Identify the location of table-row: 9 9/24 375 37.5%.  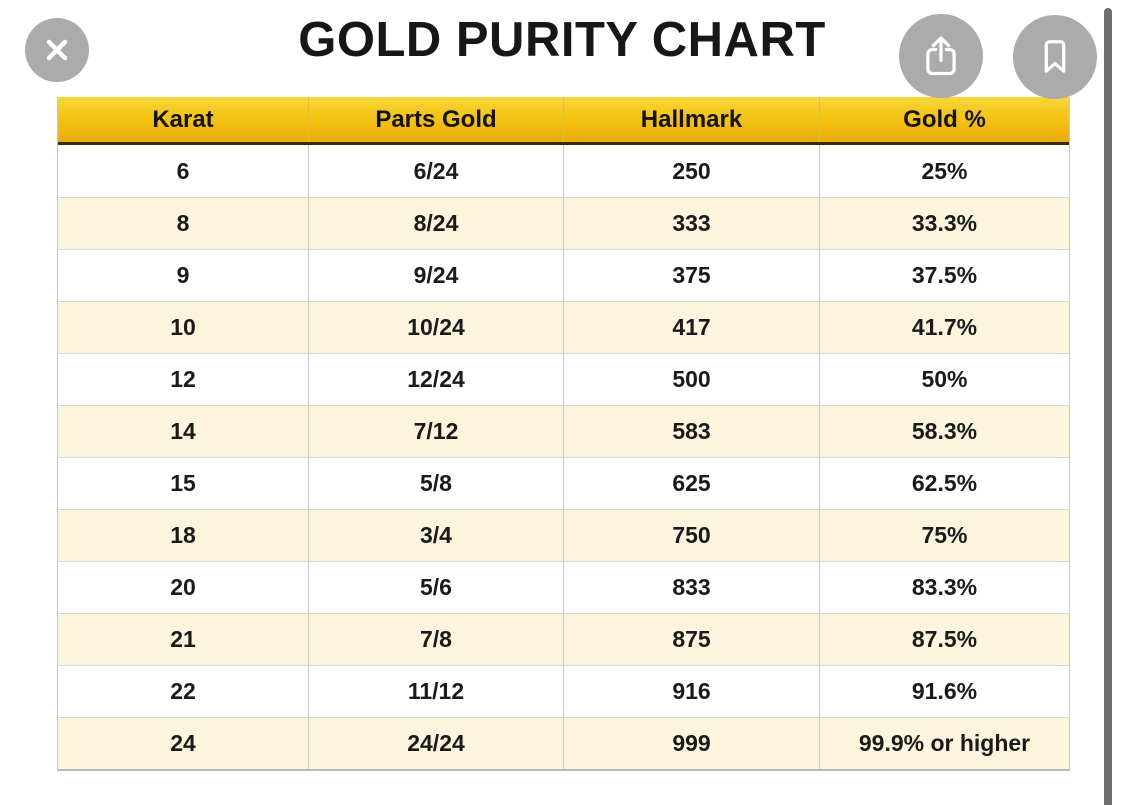
(563, 275).